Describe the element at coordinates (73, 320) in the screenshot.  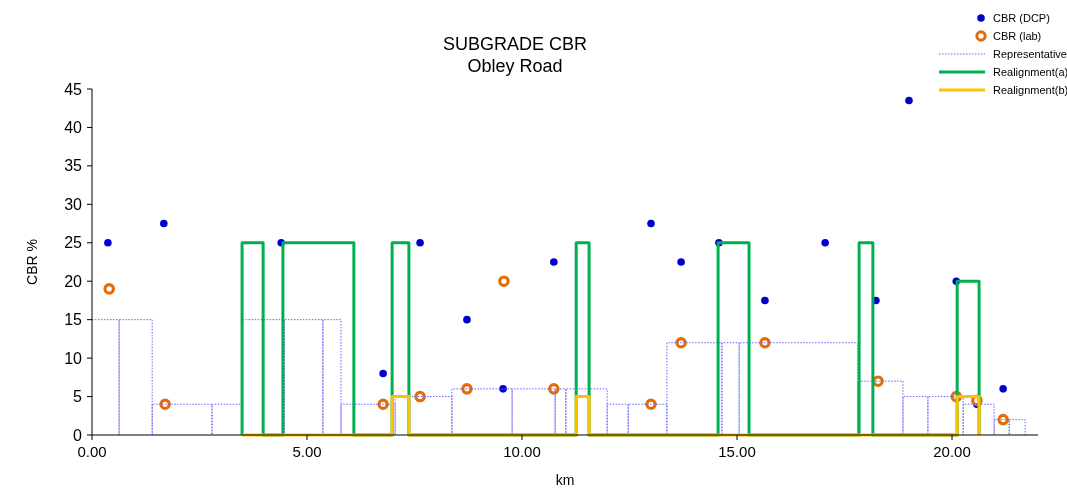
I see `y-tick-label: 15` at that location.